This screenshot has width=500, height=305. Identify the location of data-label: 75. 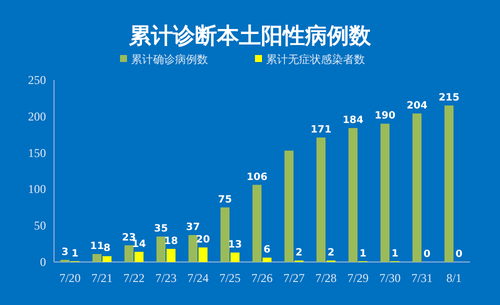
(225, 200).